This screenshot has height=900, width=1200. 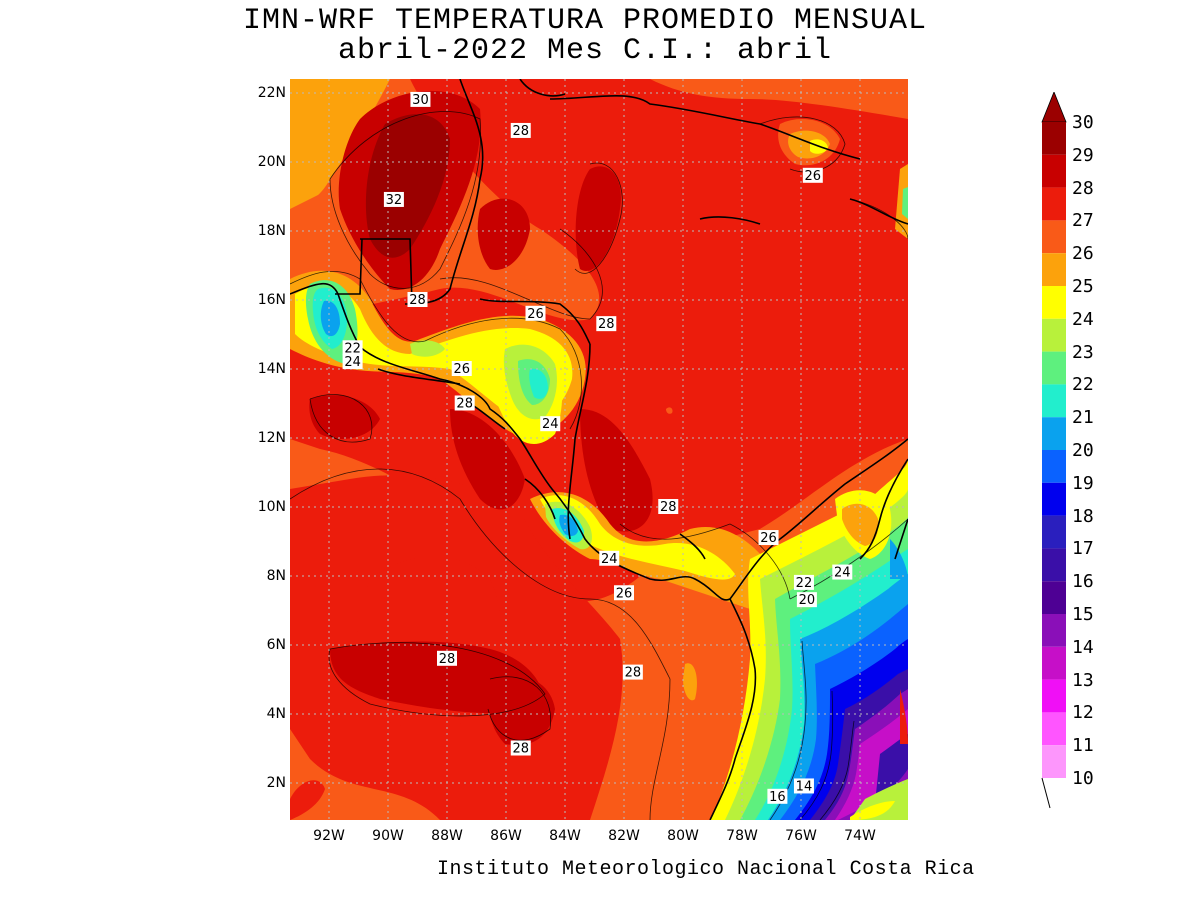 I want to click on colorbar-label: 26, so click(x=1083, y=254).